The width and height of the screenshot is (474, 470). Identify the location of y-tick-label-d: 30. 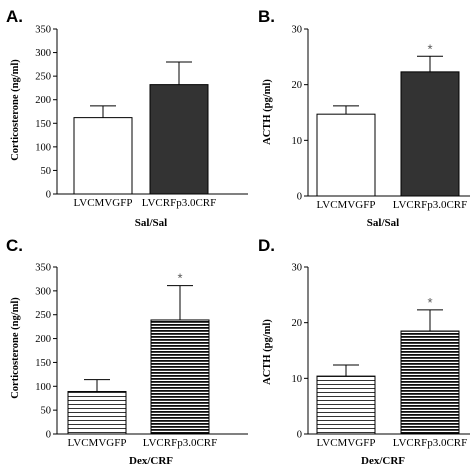
(297, 268).